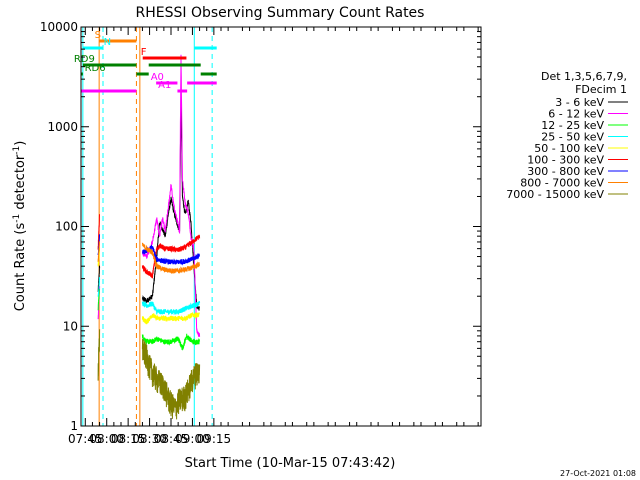  What do you see at coordinates (70, 326) in the screenshot?
I see `y-tick-label-10: 10` at bounding box center [70, 326].